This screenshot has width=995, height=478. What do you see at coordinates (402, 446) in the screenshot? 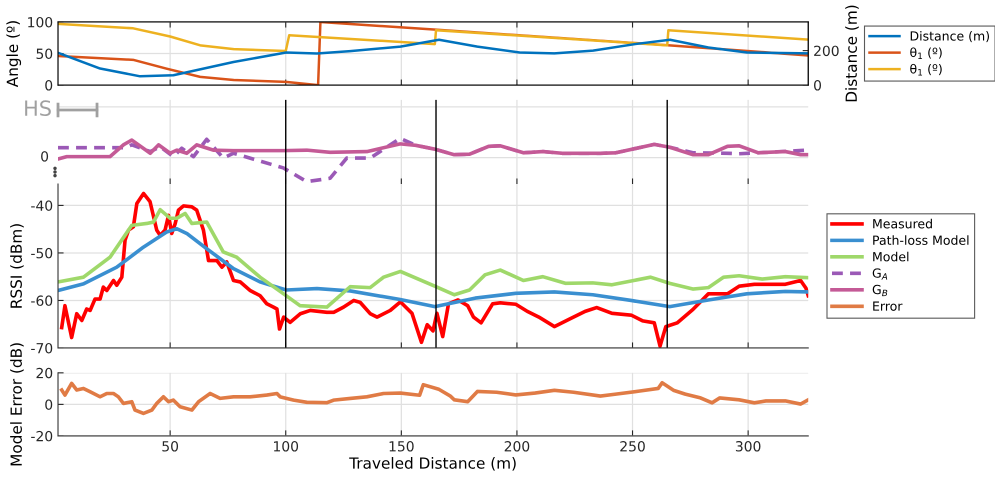
I see `x-tick-label: 150` at bounding box center [402, 446].